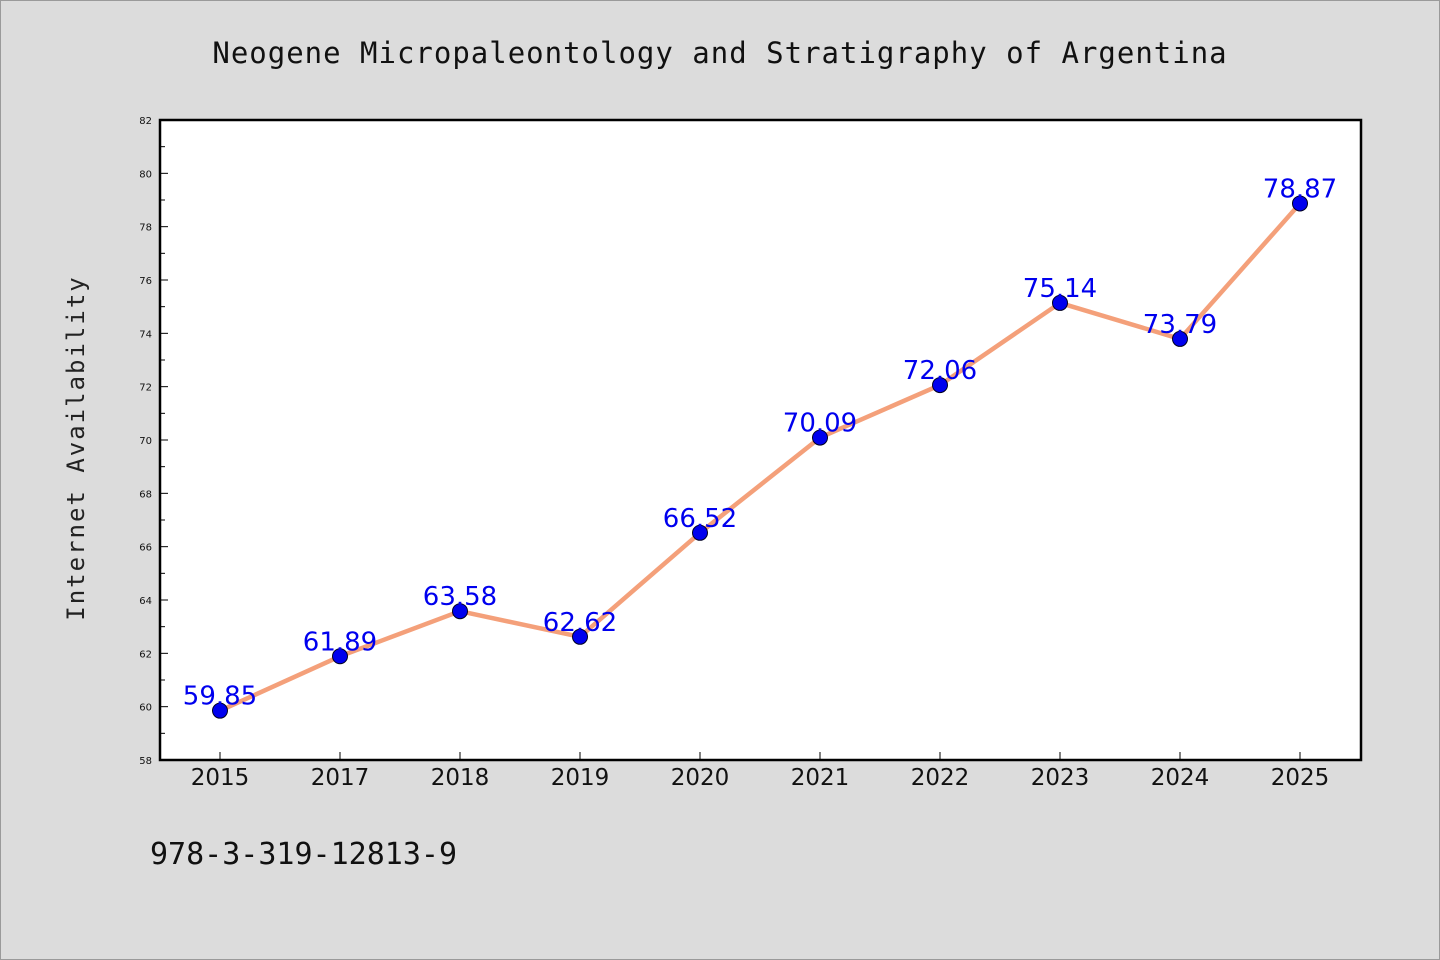 The width and height of the screenshot is (1440, 960). What do you see at coordinates (220, 697) in the screenshot?
I see `data-label: 59.85` at bounding box center [220, 697].